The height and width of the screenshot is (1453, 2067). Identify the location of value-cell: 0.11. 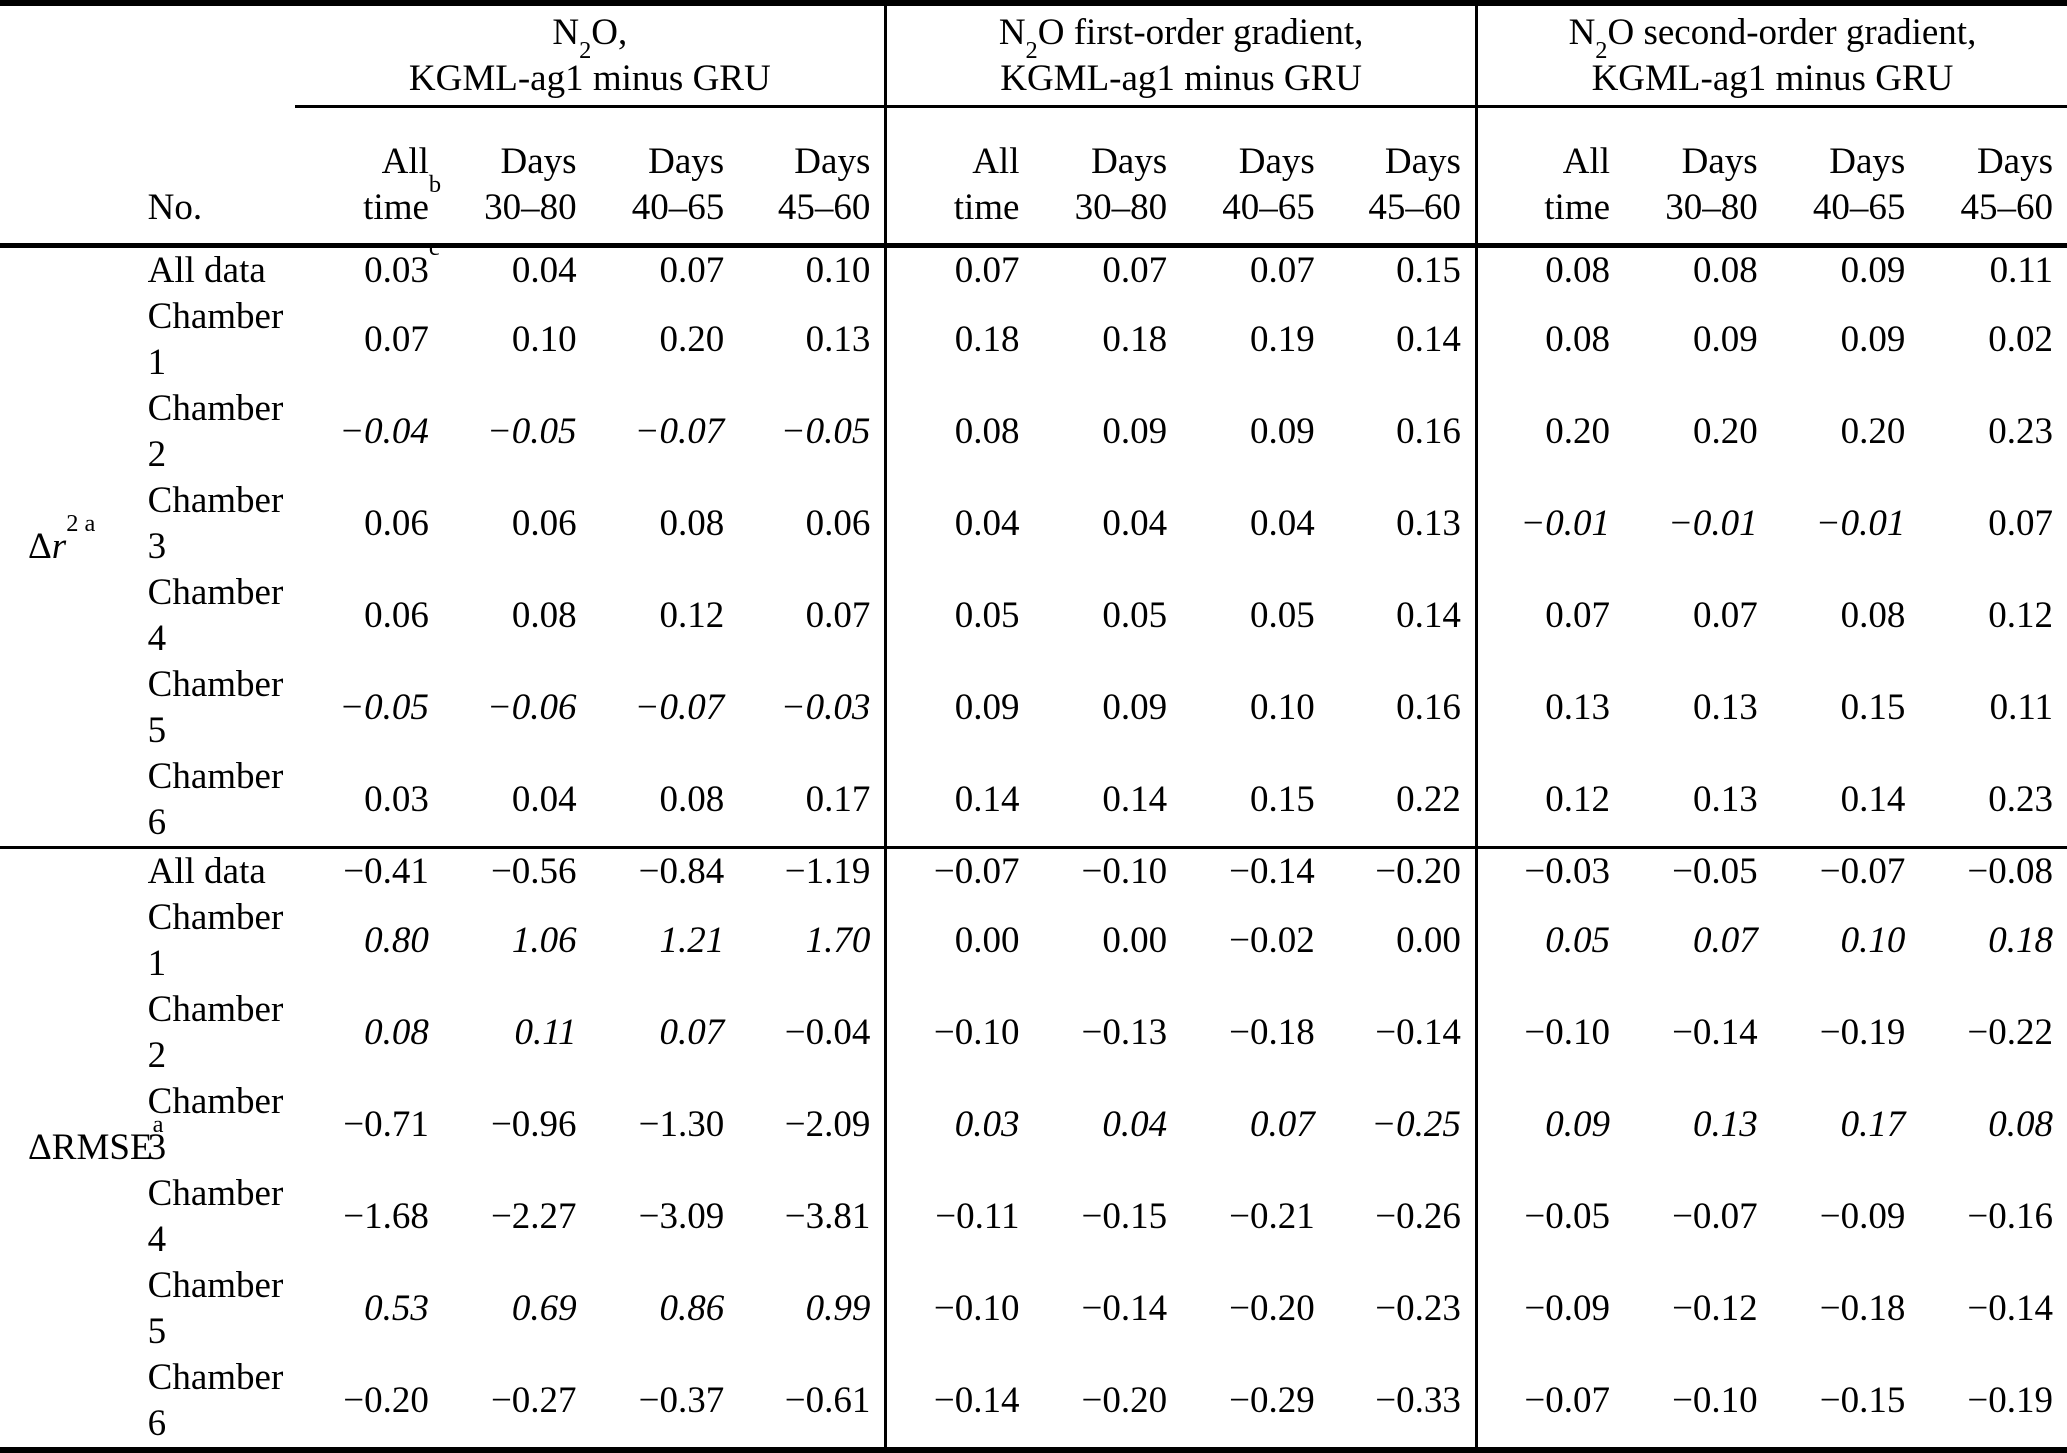
(545, 1032).